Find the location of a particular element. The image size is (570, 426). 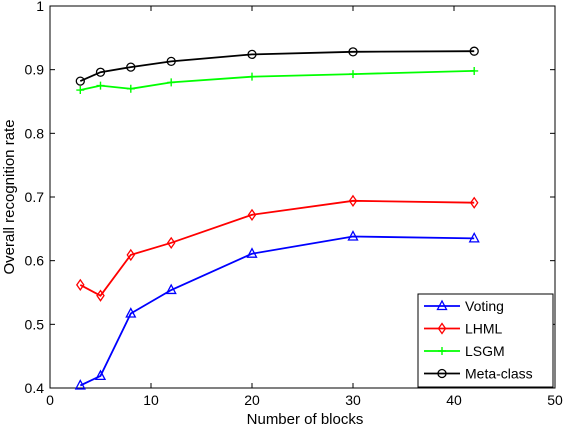

x-axis-label: Number of blocks is located at coordinates (305, 418).